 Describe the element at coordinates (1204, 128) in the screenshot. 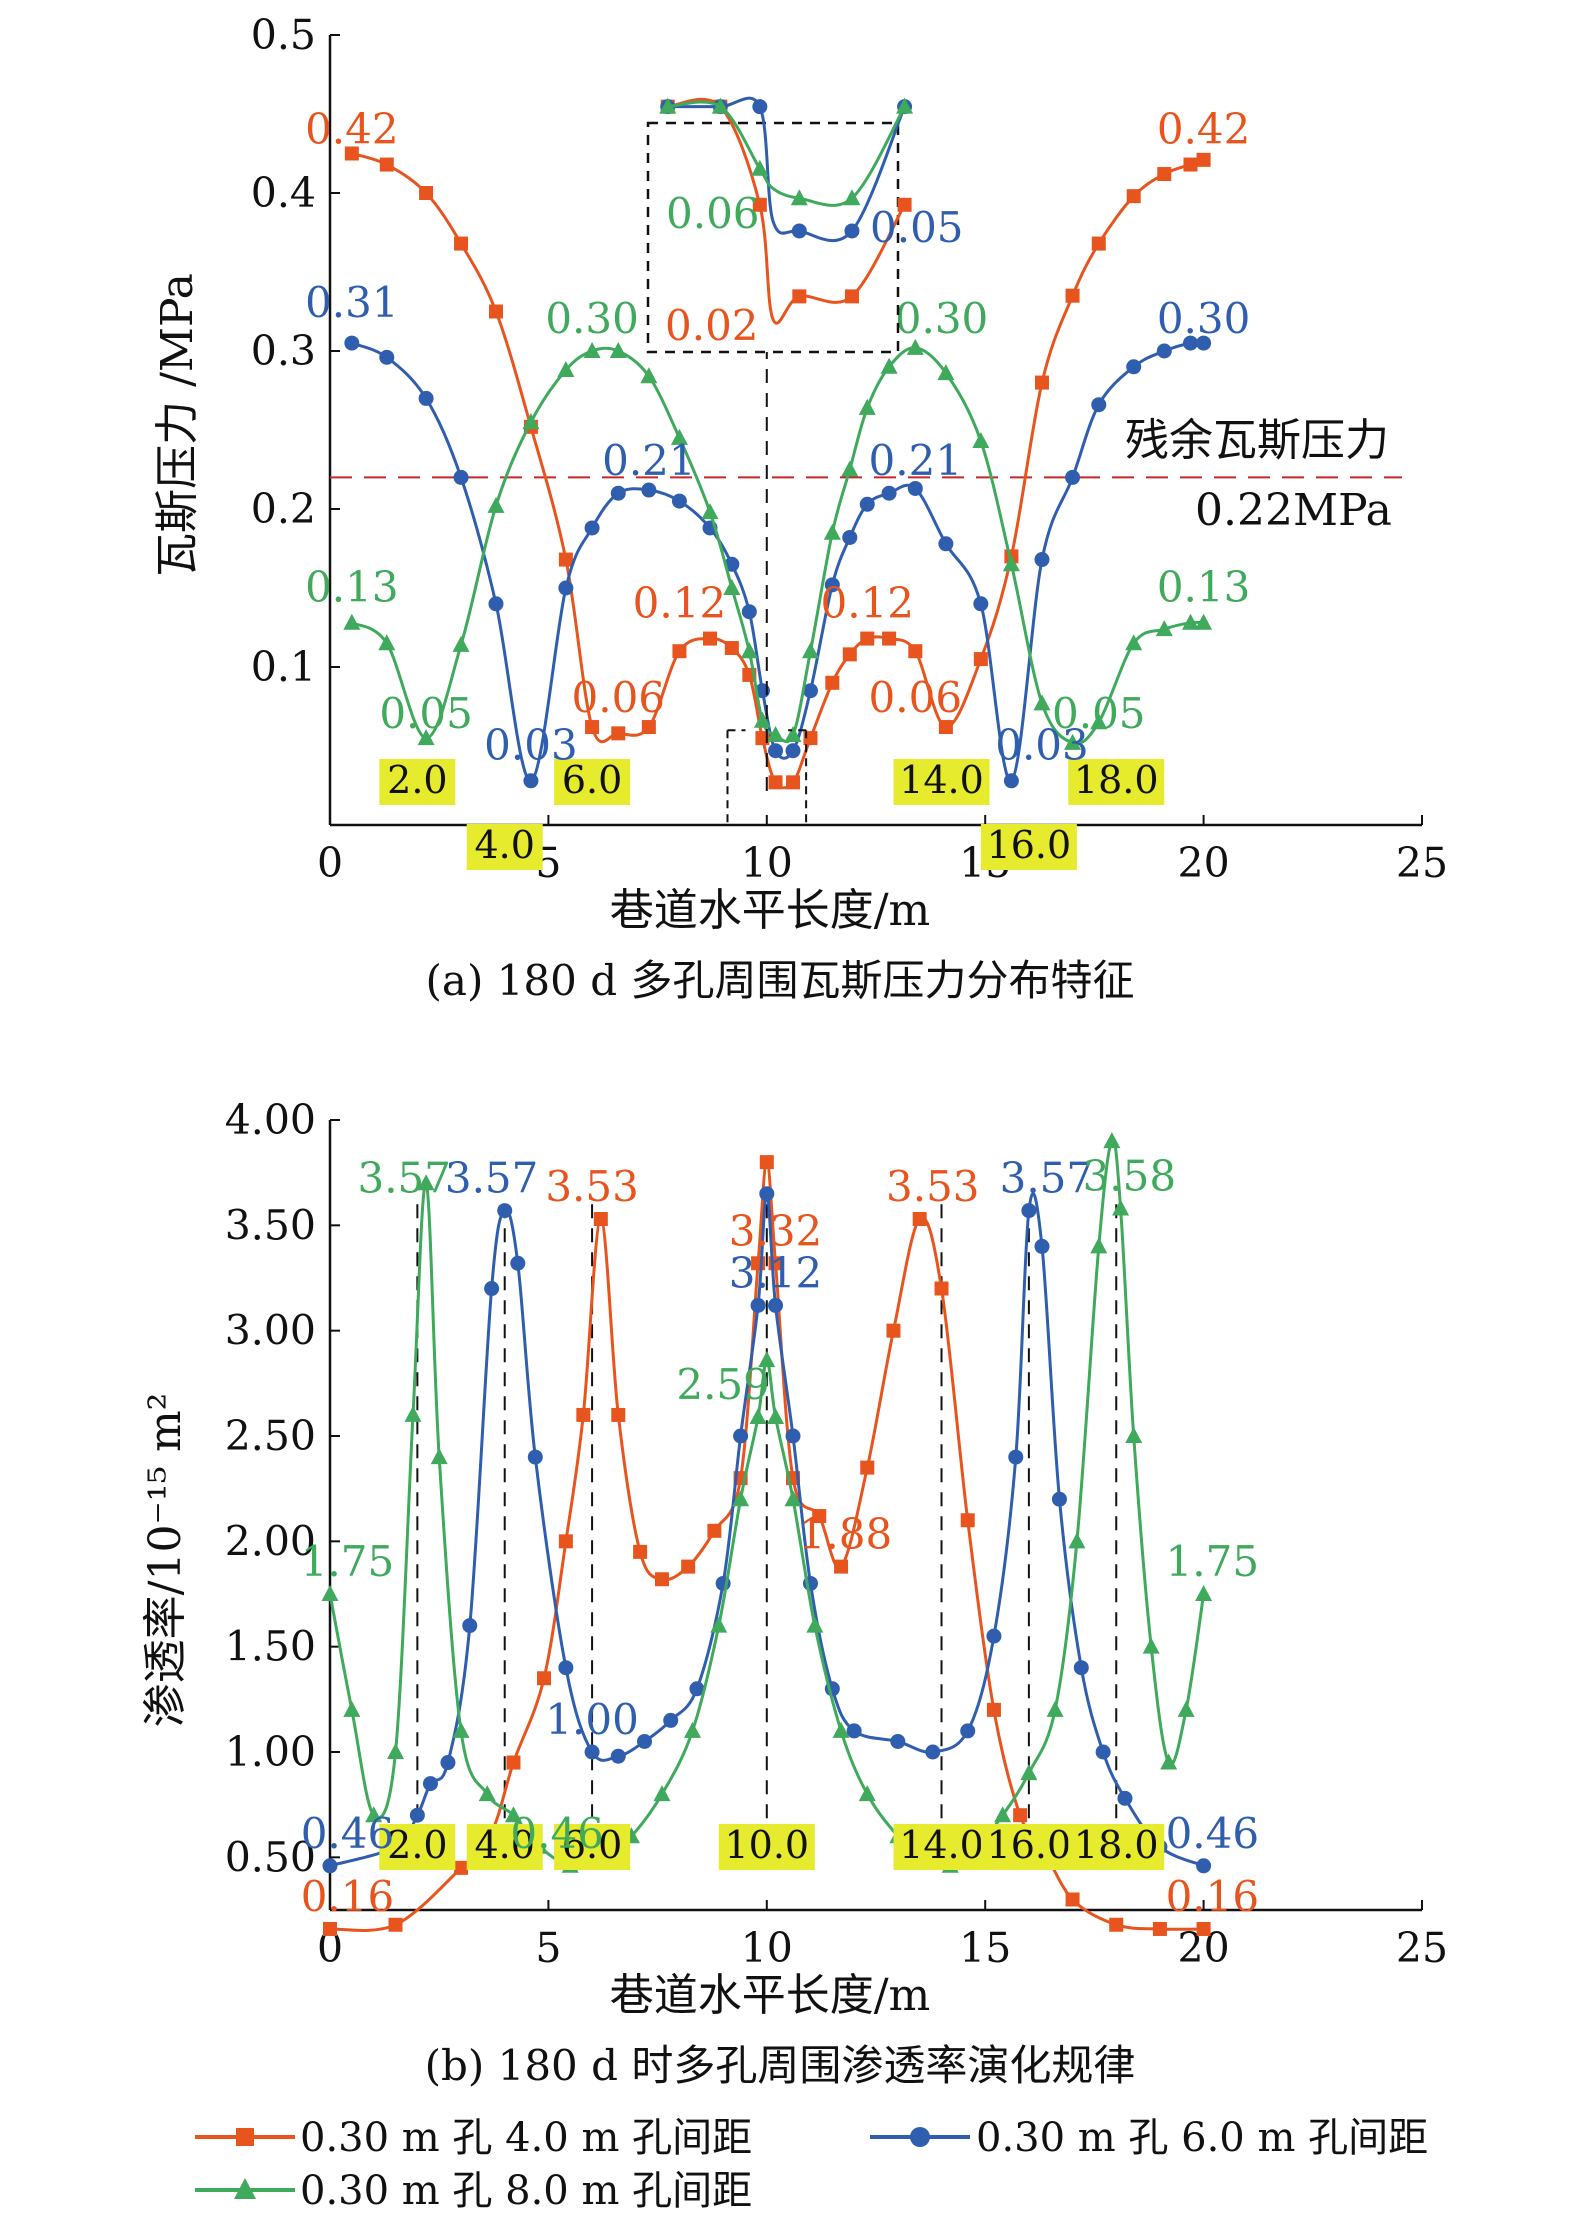

I see `data-label: 0.42` at that location.